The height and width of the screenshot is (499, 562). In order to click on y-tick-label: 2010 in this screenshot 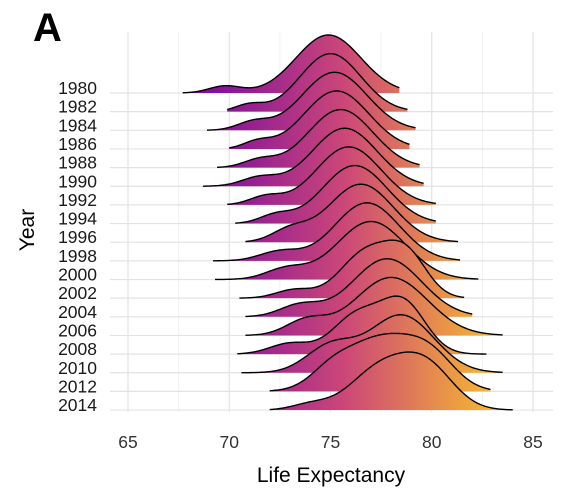, I will do `click(77, 368)`.